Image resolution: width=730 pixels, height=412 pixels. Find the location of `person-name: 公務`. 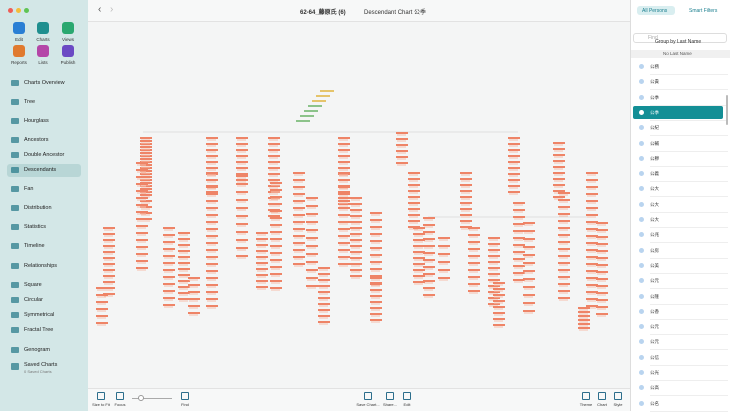

person-name: 公務 is located at coordinates (654, 66).